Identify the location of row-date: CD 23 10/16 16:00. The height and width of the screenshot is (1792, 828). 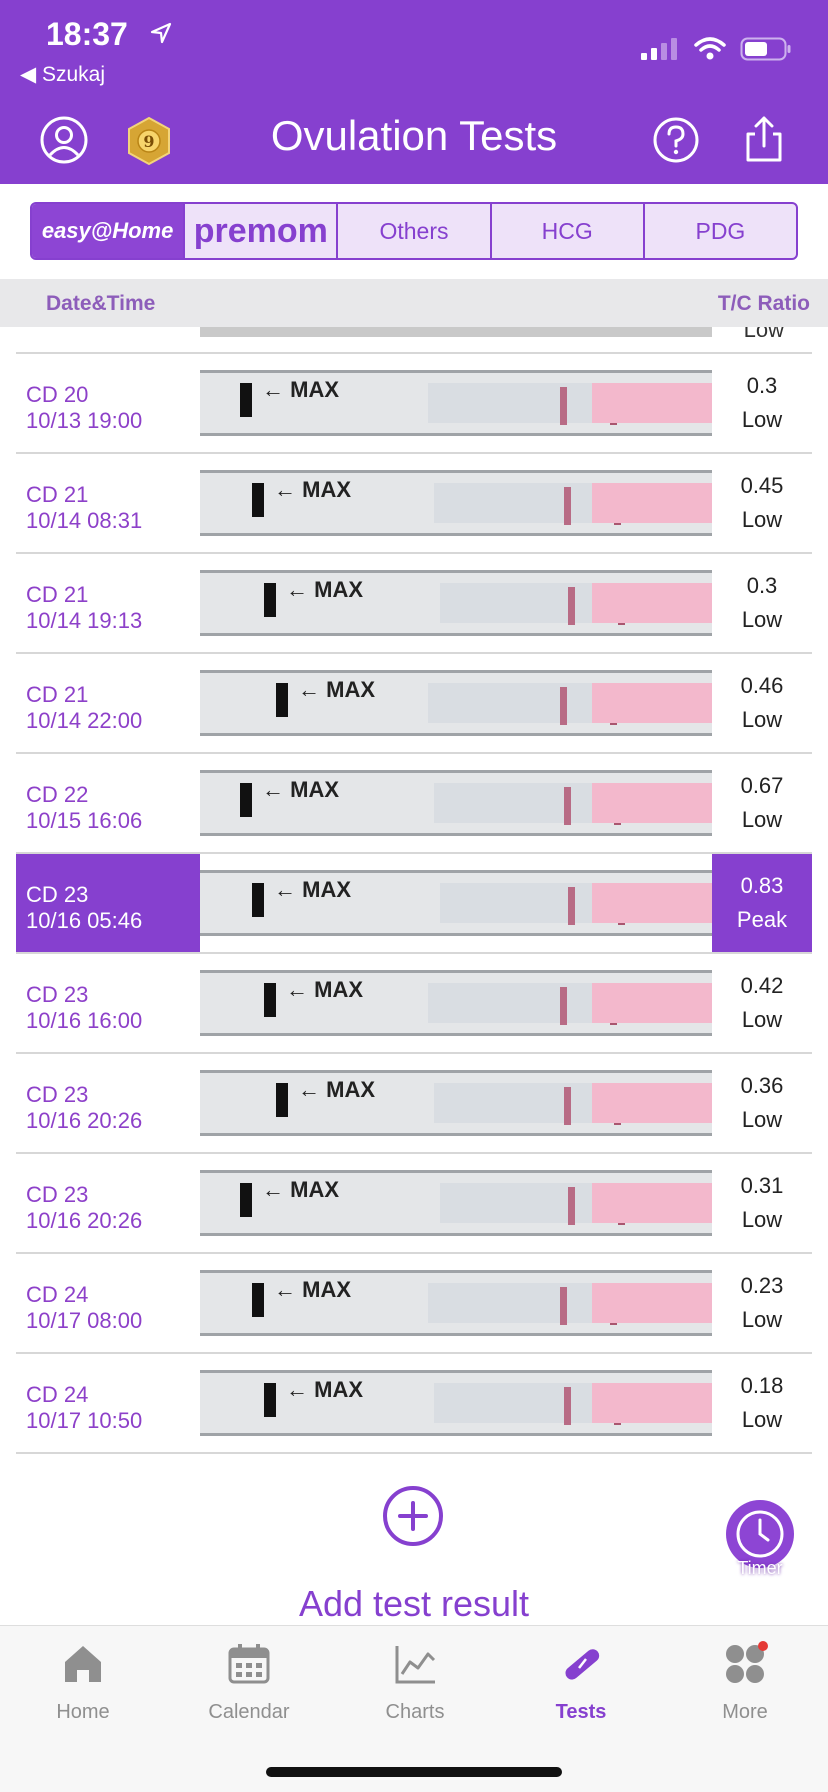
(108, 1003).